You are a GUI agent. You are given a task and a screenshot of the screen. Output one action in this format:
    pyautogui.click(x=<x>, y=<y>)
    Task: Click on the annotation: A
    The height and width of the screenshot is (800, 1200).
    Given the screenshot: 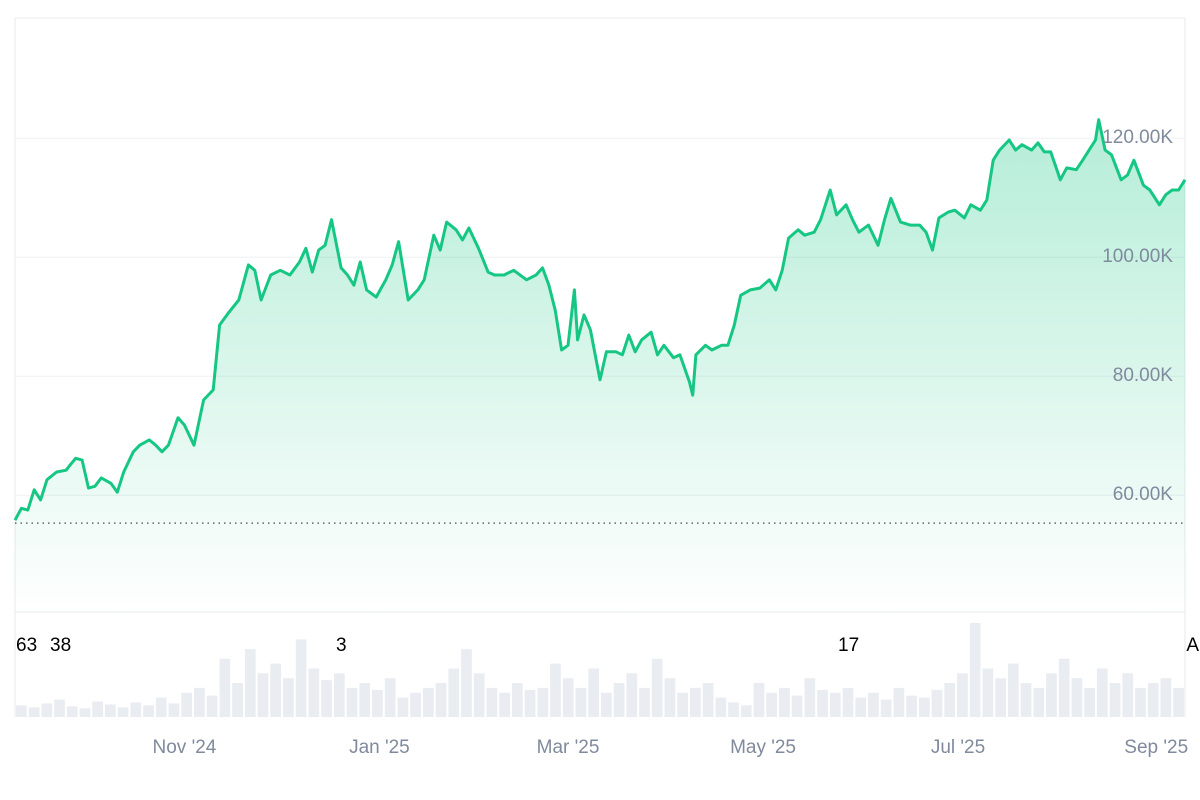 What is the action you would take?
    pyautogui.click(x=1192, y=645)
    